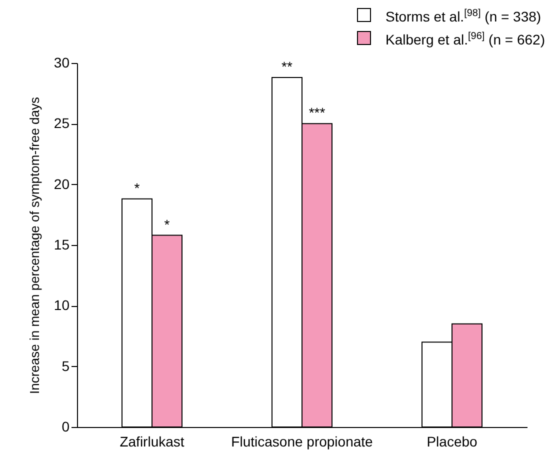 The image size is (549, 458). What do you see at coordinates (152, 442) in the screenshot?
I see `x-tick-label: Zafirlukast` at bounding box center [152, 442].